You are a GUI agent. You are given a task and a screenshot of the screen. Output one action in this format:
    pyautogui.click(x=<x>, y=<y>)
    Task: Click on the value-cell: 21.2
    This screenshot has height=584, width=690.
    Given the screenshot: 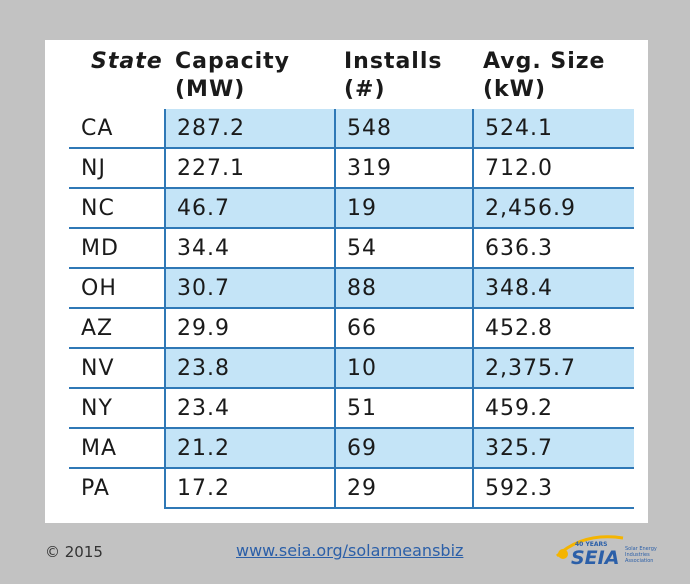 What is the action you would take?
    pyautogui.click(x=250, y=448)
    